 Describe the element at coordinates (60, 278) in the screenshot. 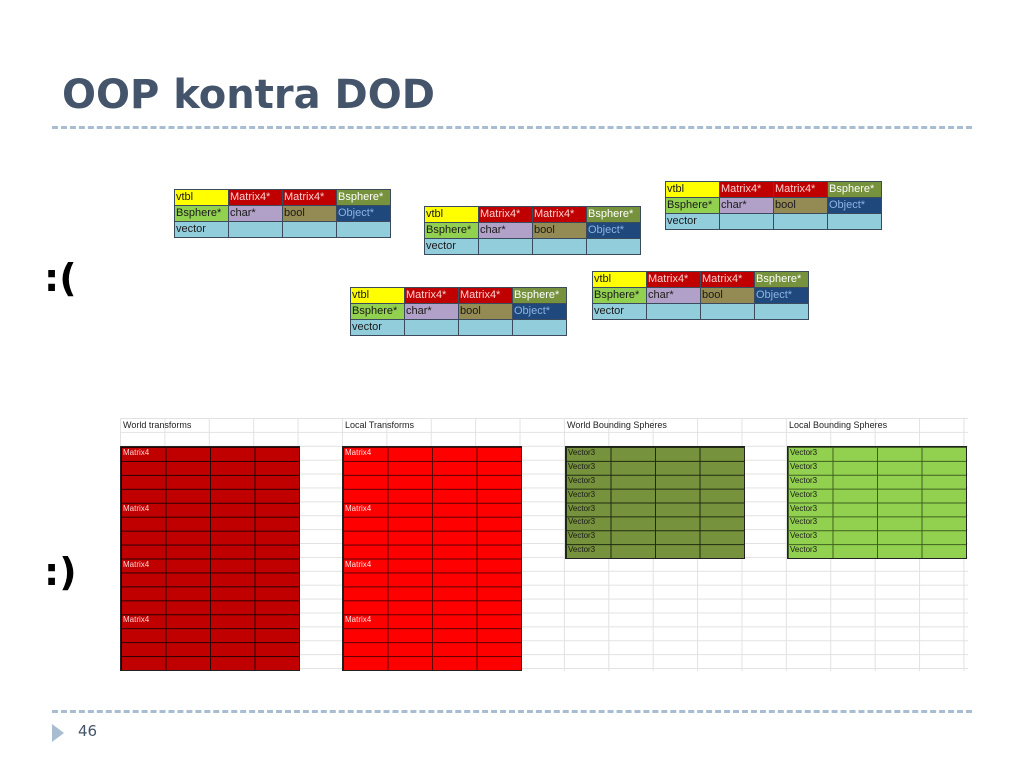

I see `sad-face-label: :(` at that location.